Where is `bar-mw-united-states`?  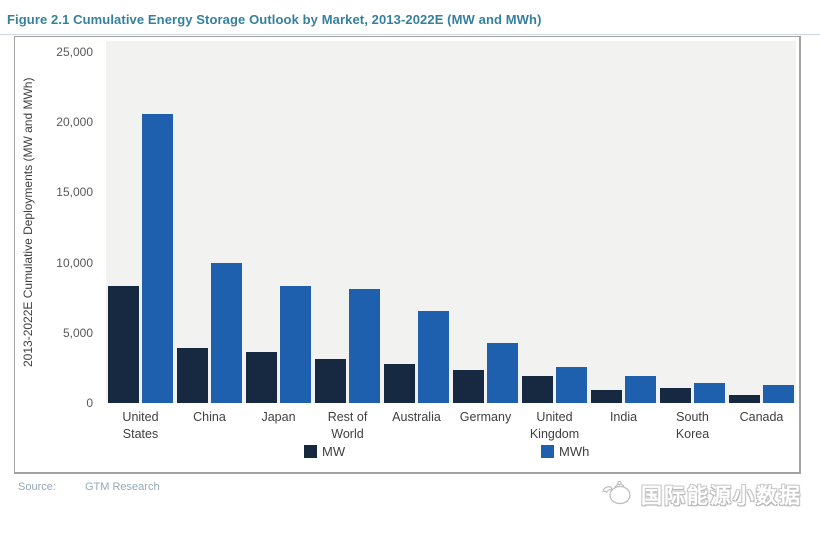 bar-mw-united-states is located at coordinates (123, 344).